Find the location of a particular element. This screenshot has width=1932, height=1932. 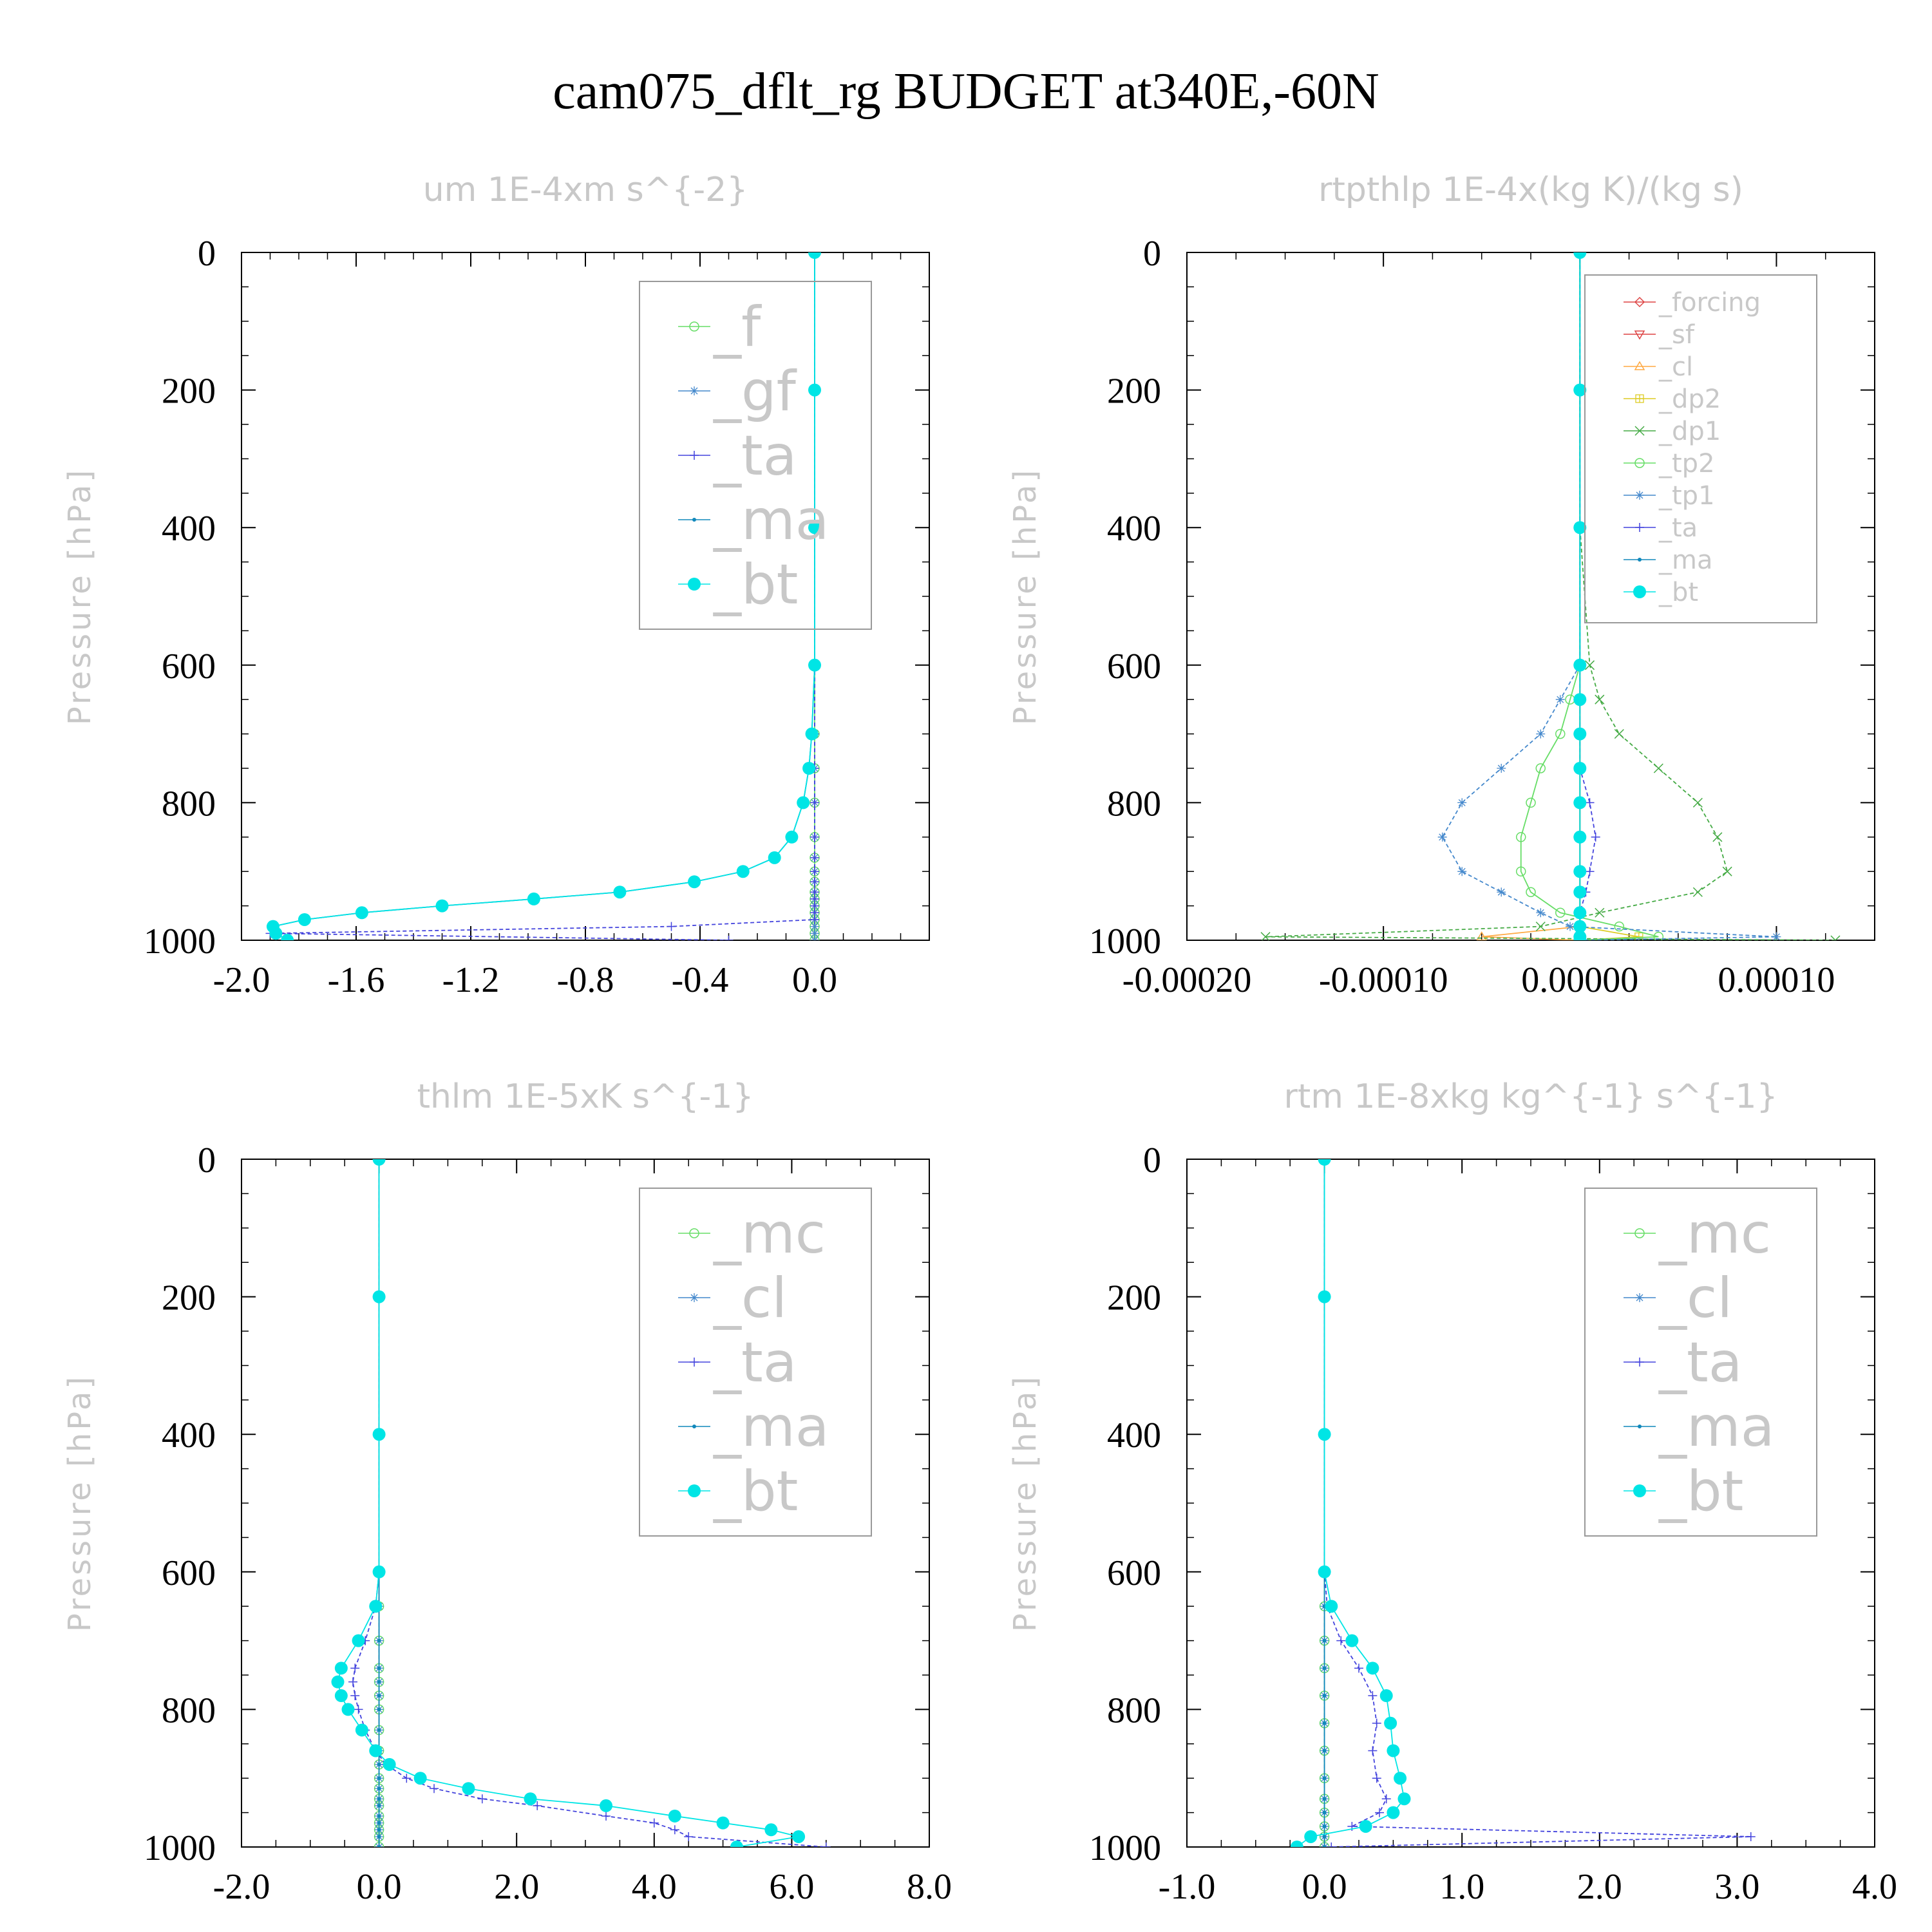

legend-box is located at coordinates (1700, 1362).